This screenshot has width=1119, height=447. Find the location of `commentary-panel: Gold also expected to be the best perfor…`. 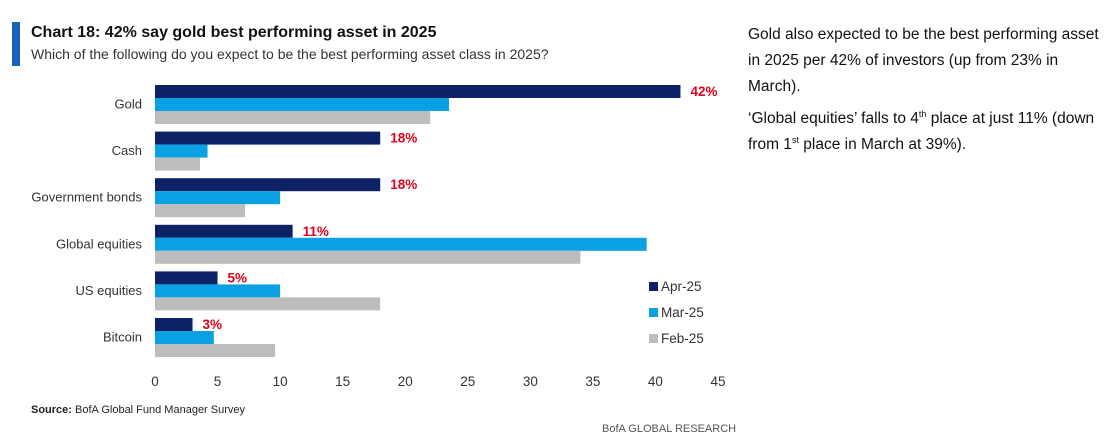

commentary-panel: Gold also expected to be the best perfor… is located at coordinates (931, 93).